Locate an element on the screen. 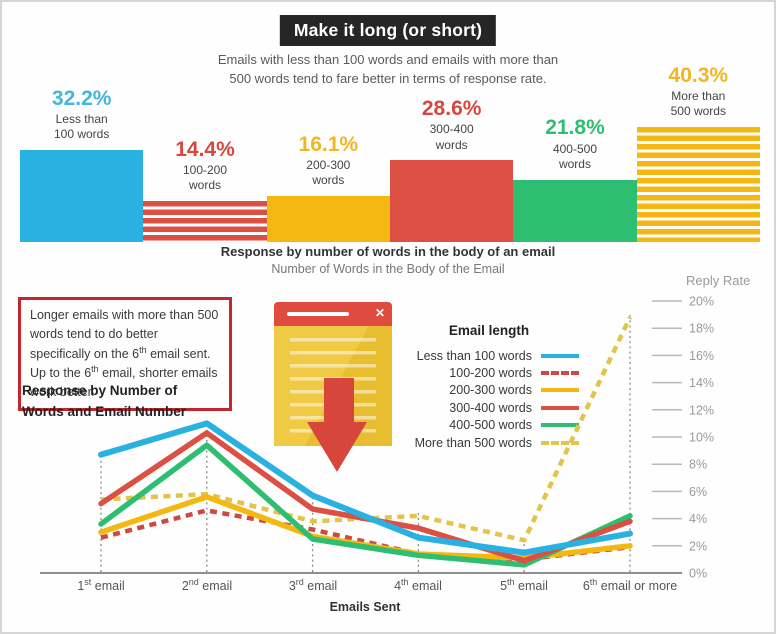 The image size is (776, 634). bar-column-200-300: 16.1% 200-300 words is located at coordinates (328, 187).